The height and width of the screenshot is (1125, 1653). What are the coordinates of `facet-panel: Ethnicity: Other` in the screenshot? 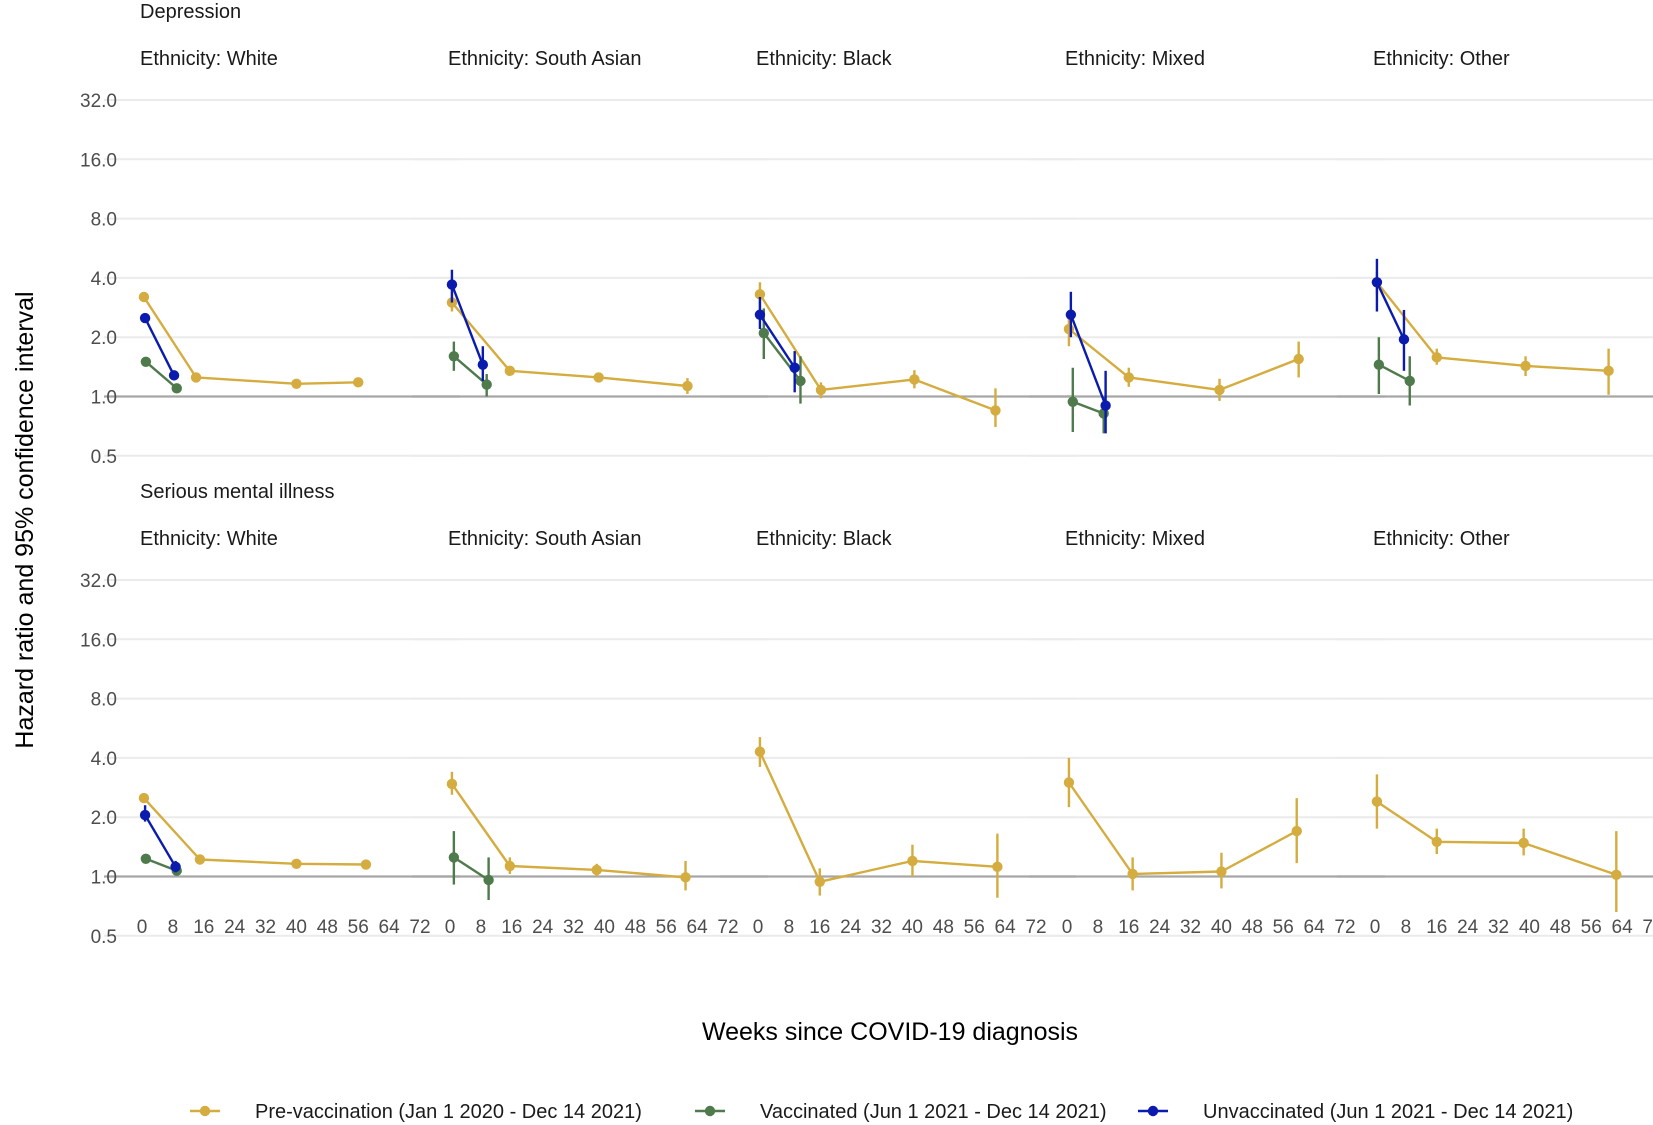 It's located at (1495, 252).